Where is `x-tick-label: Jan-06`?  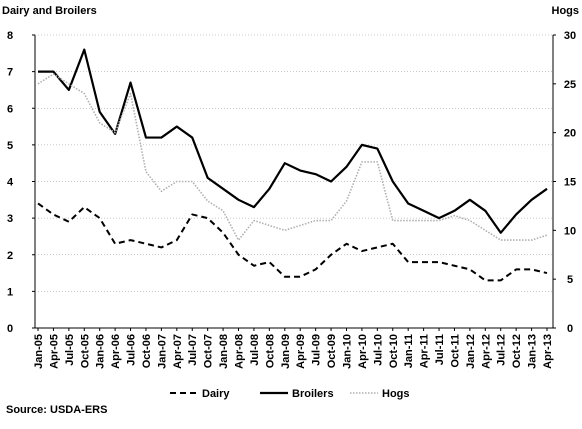 x-tick-label: Jan-06 is located at coordinates (101, 351).